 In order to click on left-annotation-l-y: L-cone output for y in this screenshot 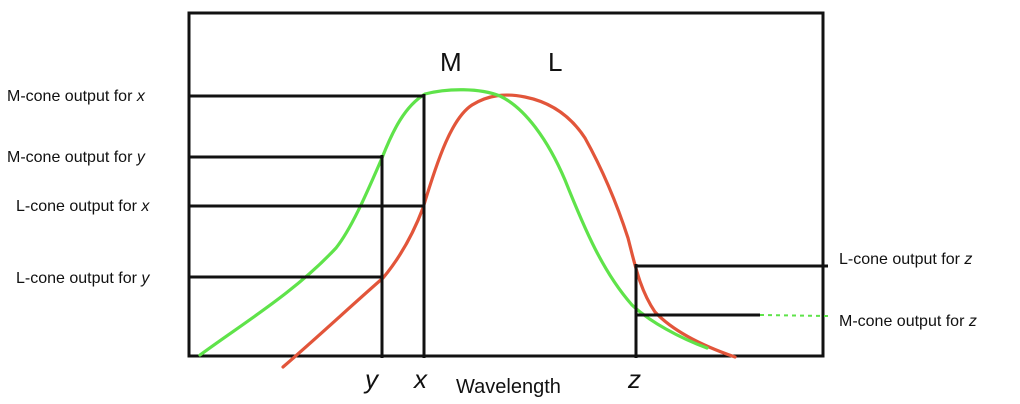, I will do `click(83, 278)`.